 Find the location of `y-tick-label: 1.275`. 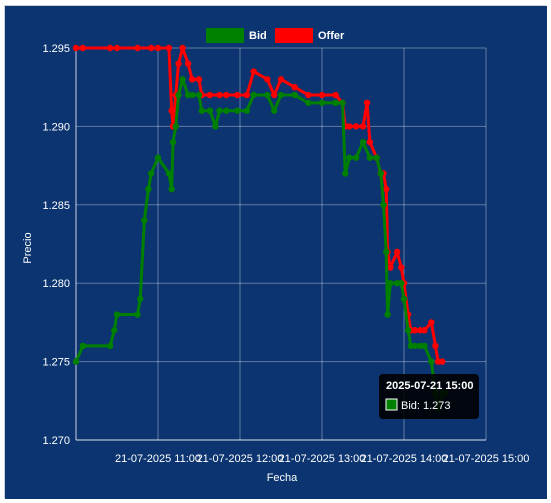

y-tick-label: 1.275 is located at coordinates (56, 363).